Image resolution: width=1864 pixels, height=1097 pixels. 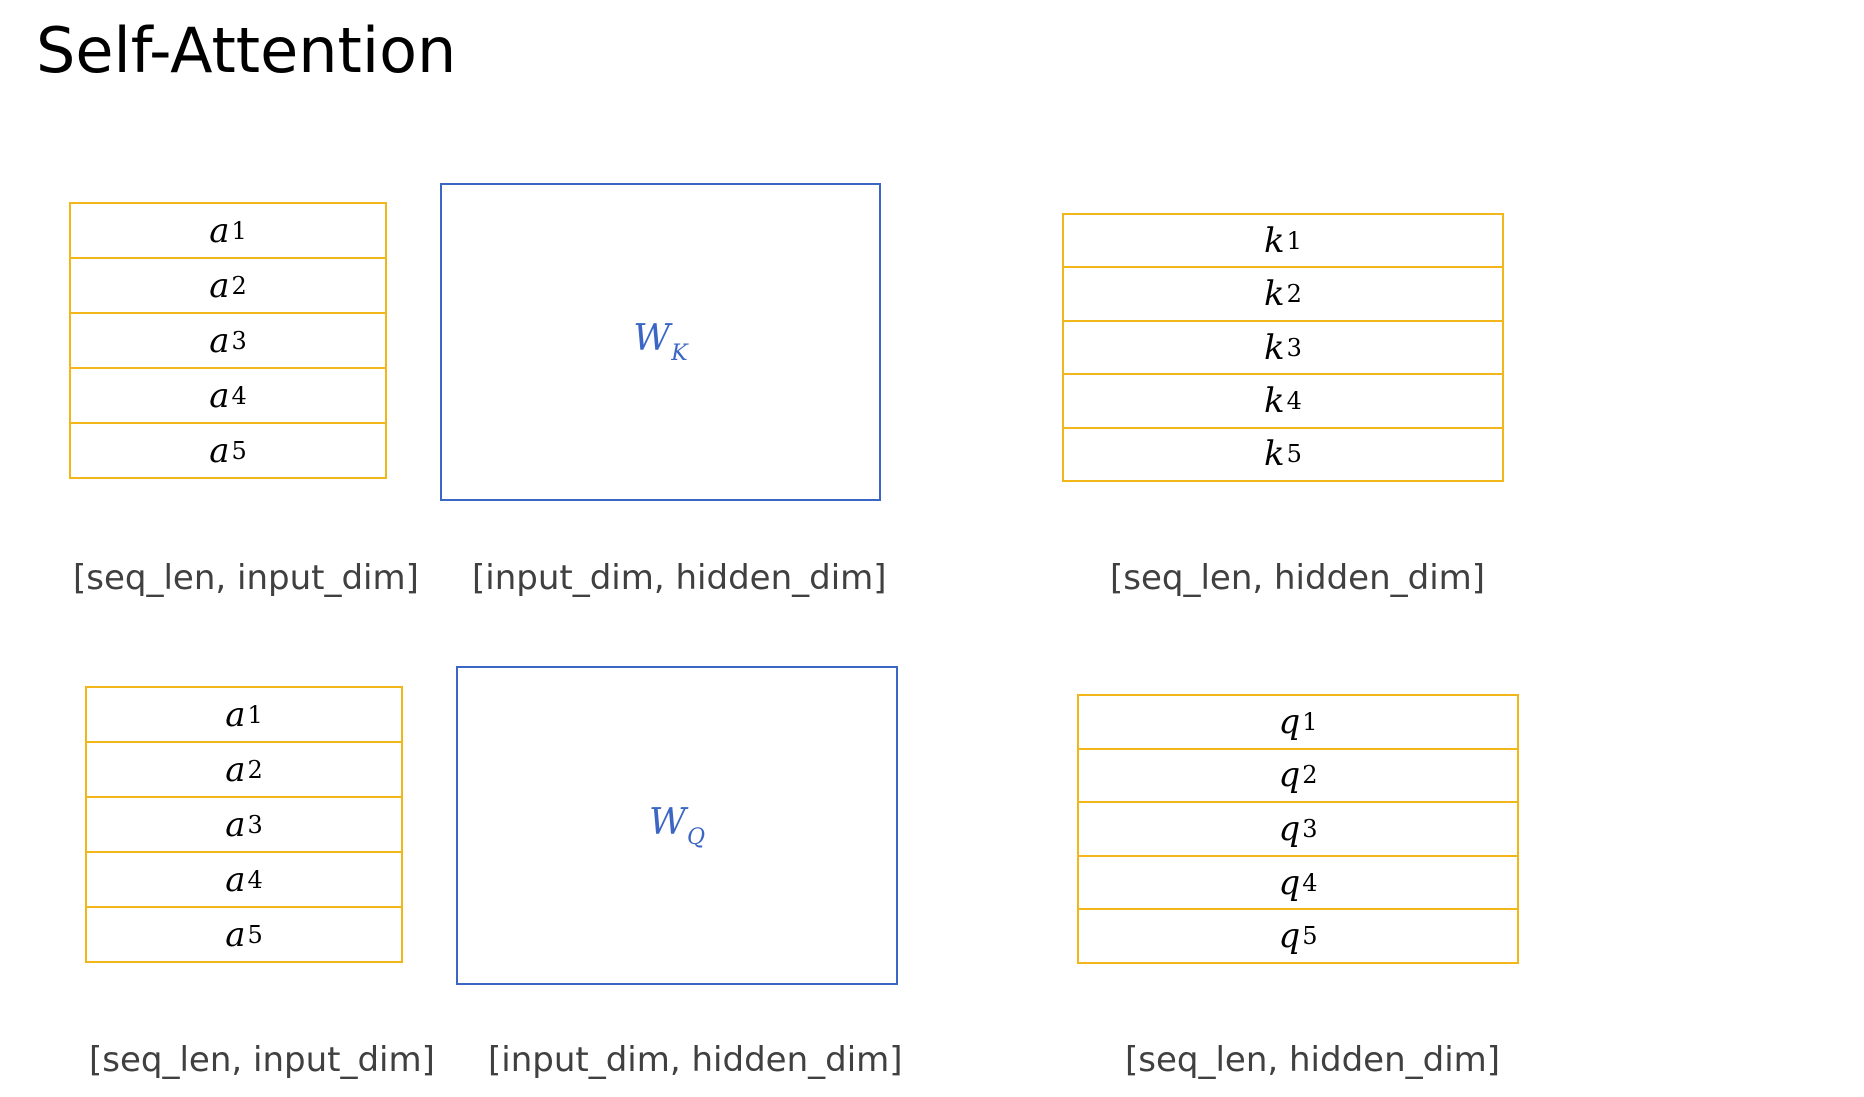 I want to click on weight-matrix-wk: WK, so click(x=660, y=342).